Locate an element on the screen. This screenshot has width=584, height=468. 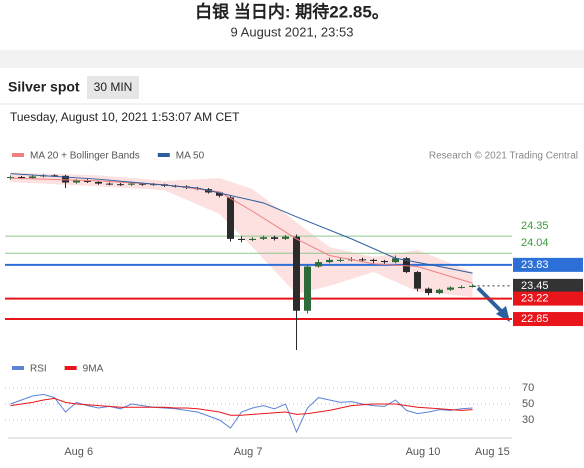
level-label: 22.85 is located at coordinates (535, 319).